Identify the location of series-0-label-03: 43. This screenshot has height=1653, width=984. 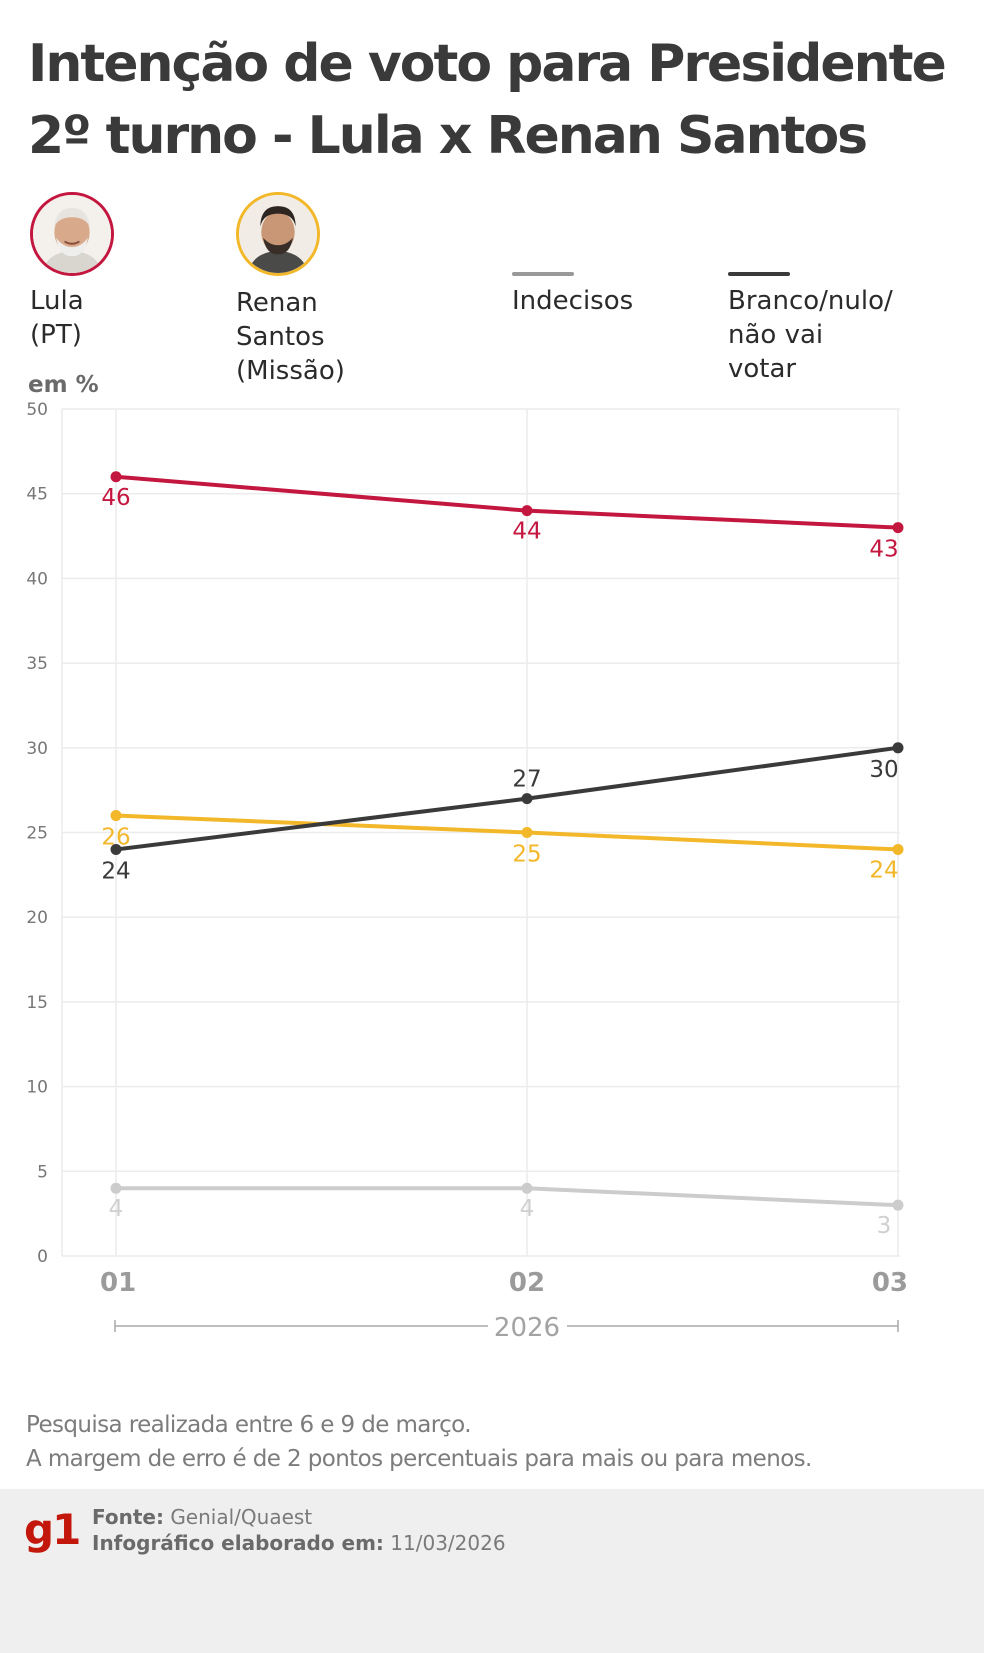
(883, 550).